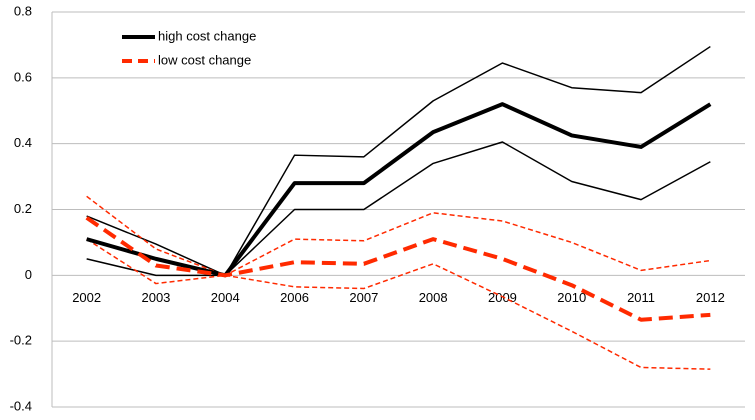  I want to click on x-tick-label: 2004, so click(225, 297).